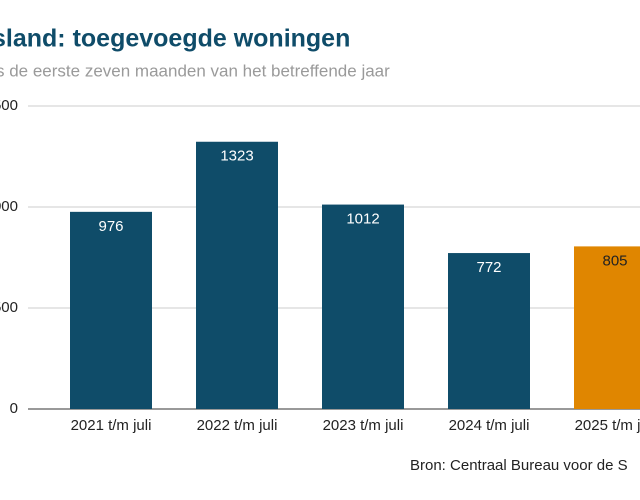  What do you see at coordinates (236, 156) in the screenshot?
I see `value-label: 1323` at bounding box center [236, 156].